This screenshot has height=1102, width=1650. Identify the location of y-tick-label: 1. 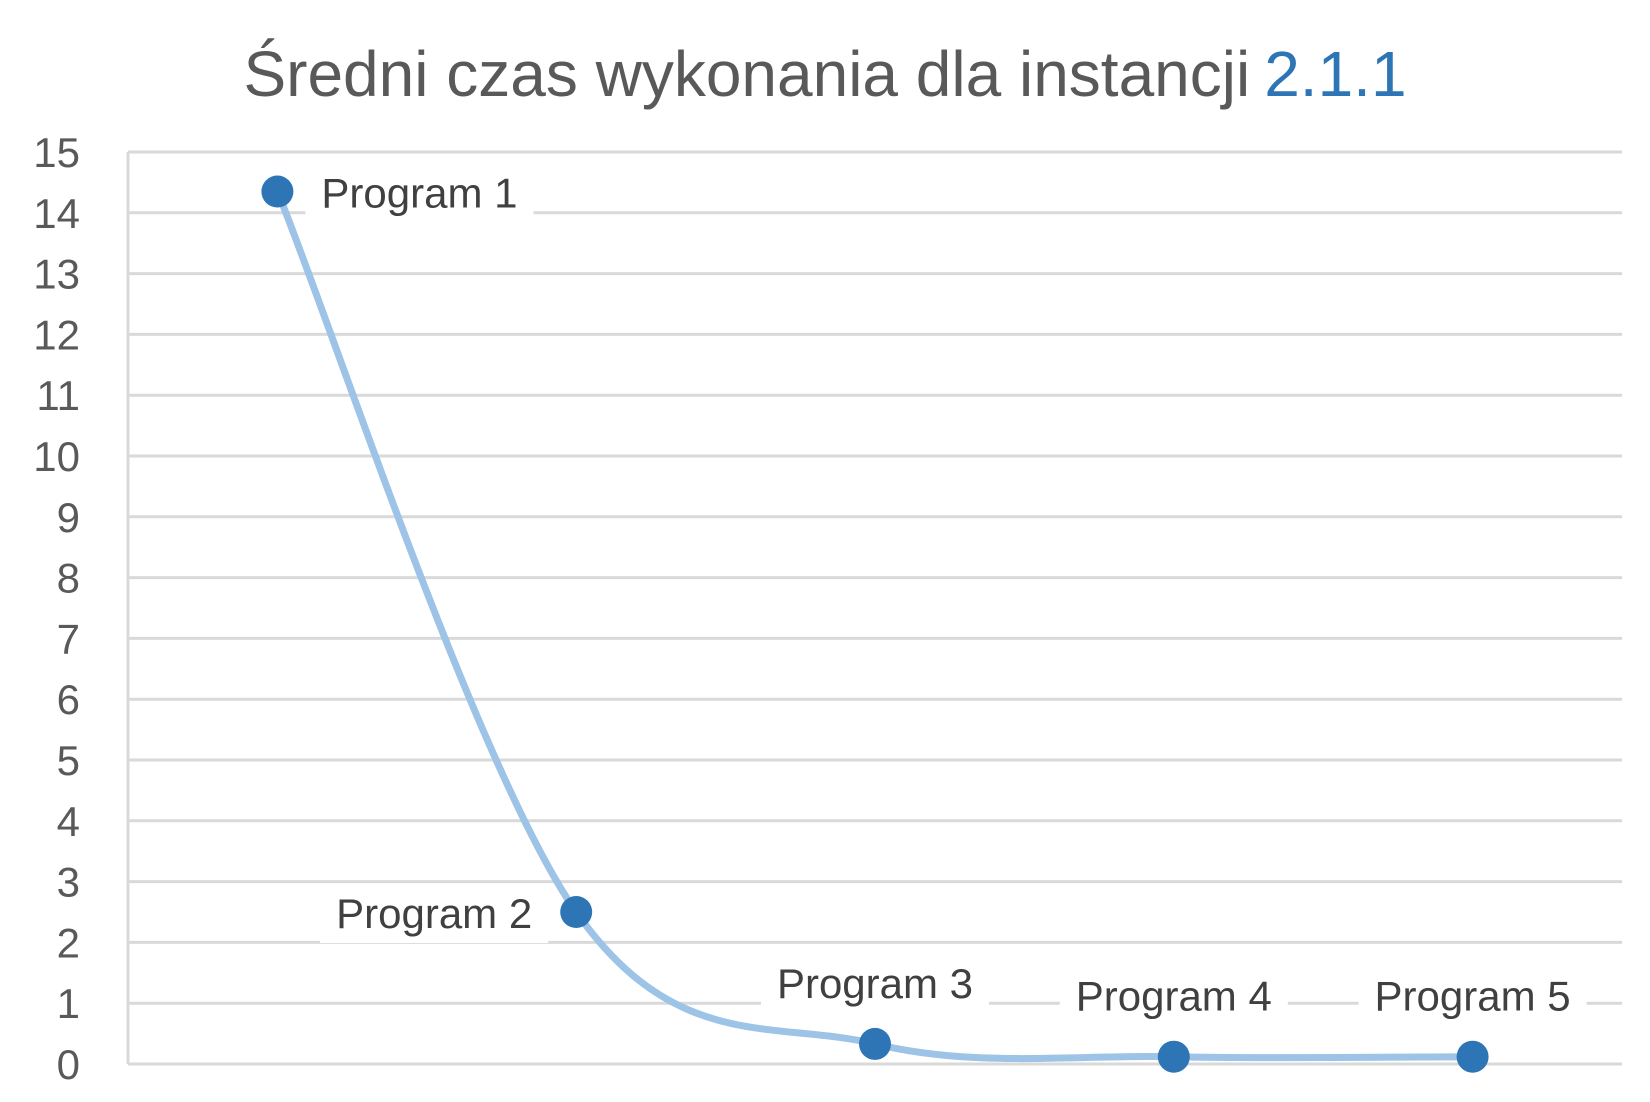
(68, 1003).